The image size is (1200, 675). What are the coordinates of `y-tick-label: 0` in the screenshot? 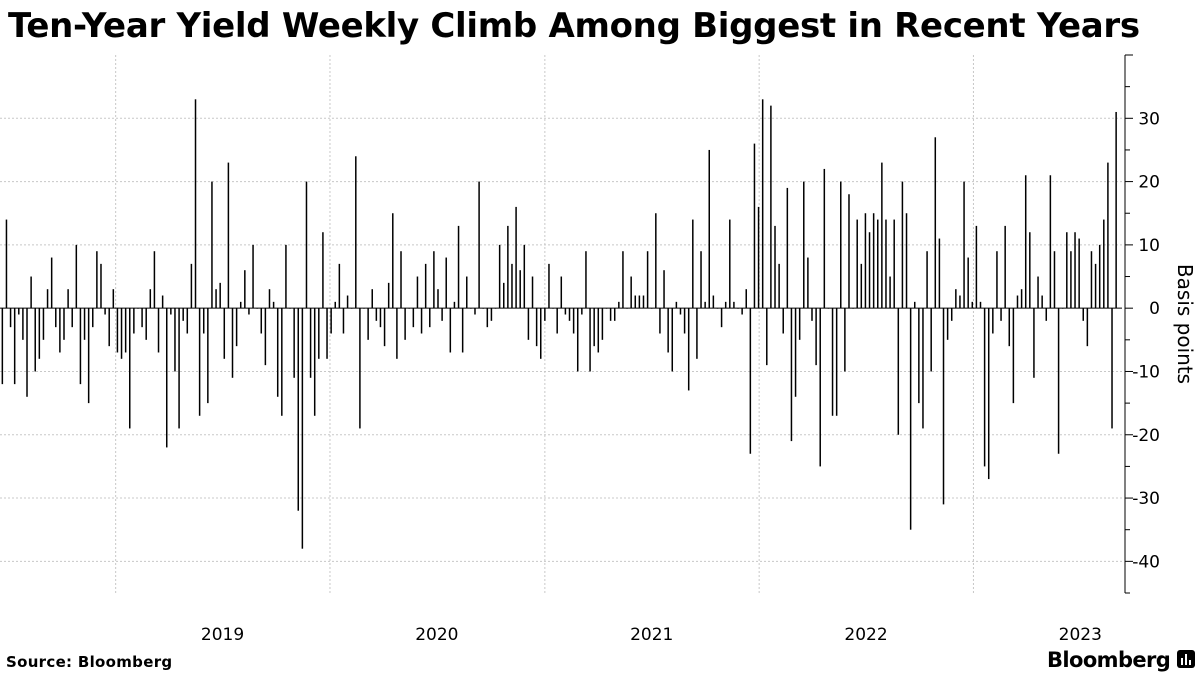 It's located at (1154, 309).